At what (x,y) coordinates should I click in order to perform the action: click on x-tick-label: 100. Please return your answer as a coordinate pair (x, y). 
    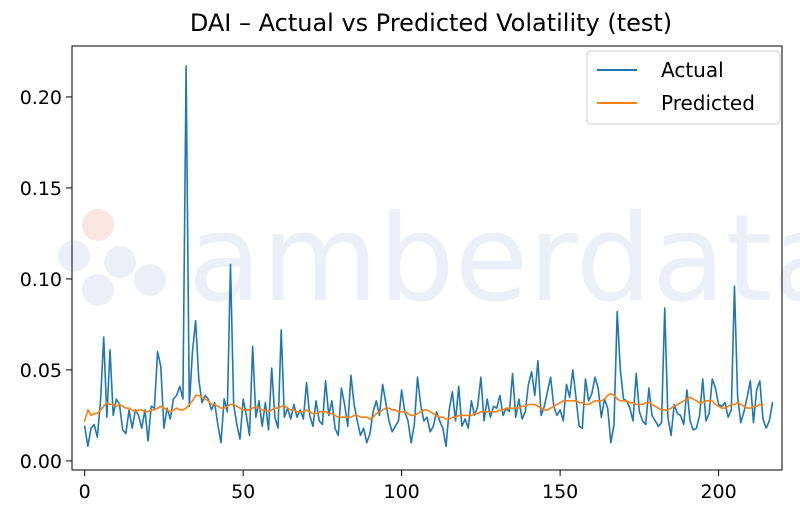
    Looking at the image, I should click on (402, 492).